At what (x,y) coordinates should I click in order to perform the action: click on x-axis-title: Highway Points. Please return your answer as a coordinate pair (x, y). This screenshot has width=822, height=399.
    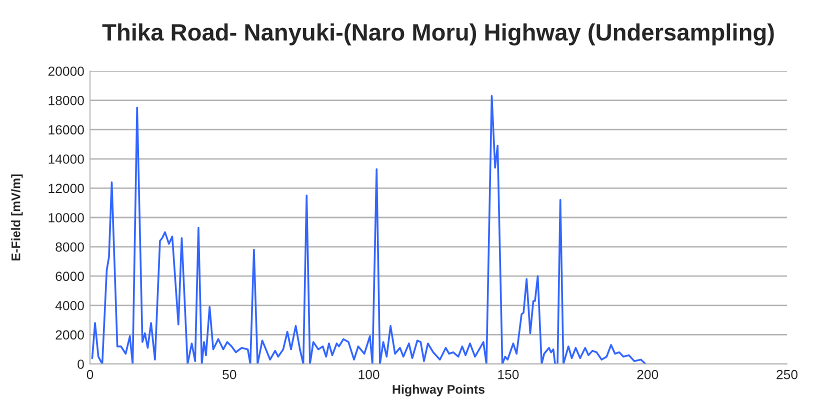
    Looking at the image, I should click on (438, 390).